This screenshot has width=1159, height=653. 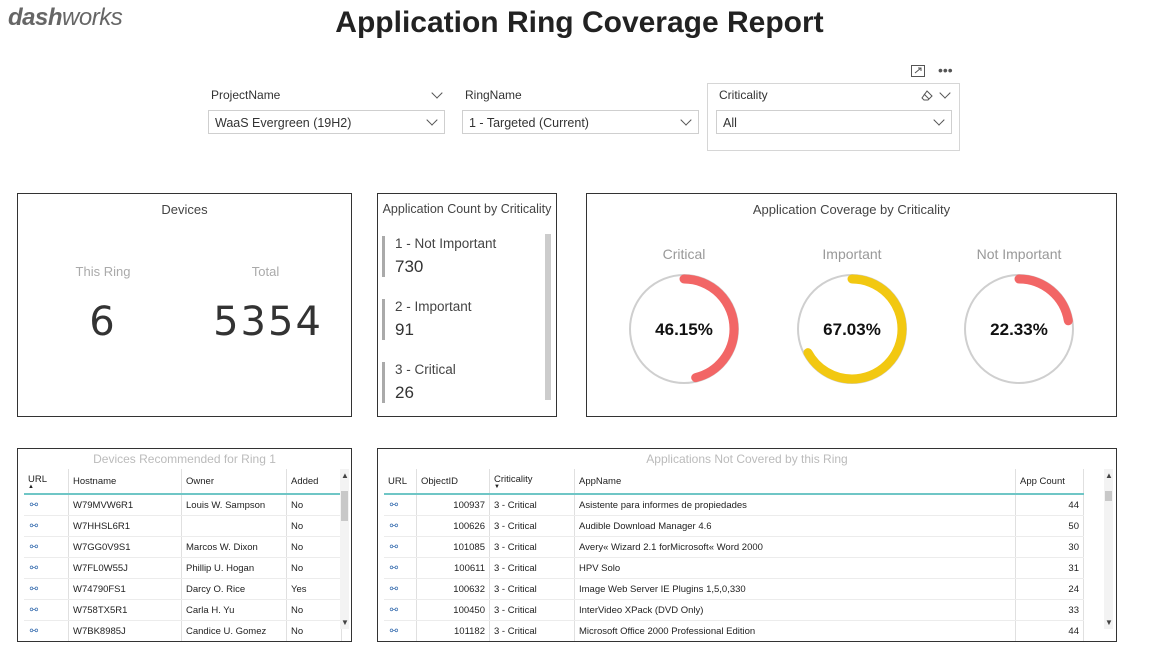 I want to click on app-count-item: 1 - Not Important 730, so click(x=439, y=256).